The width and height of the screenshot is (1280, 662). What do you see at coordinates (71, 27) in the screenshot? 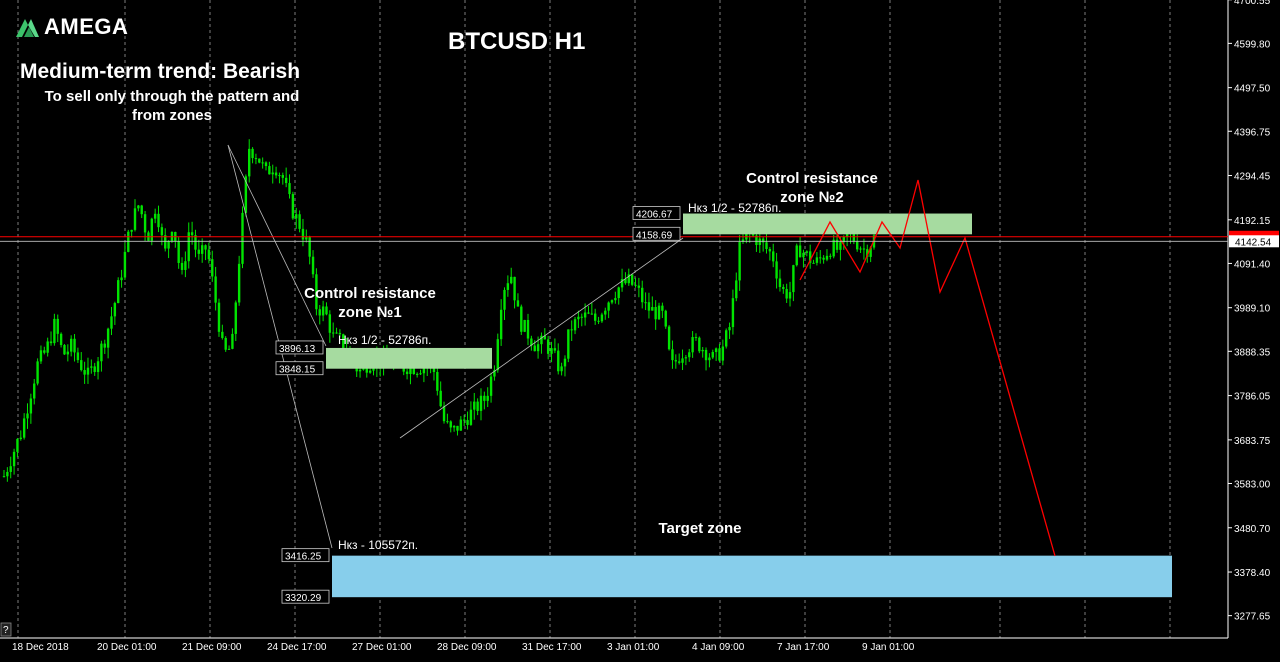
I see `amega-logo: AMEGA` at bounding box center [71, 27].